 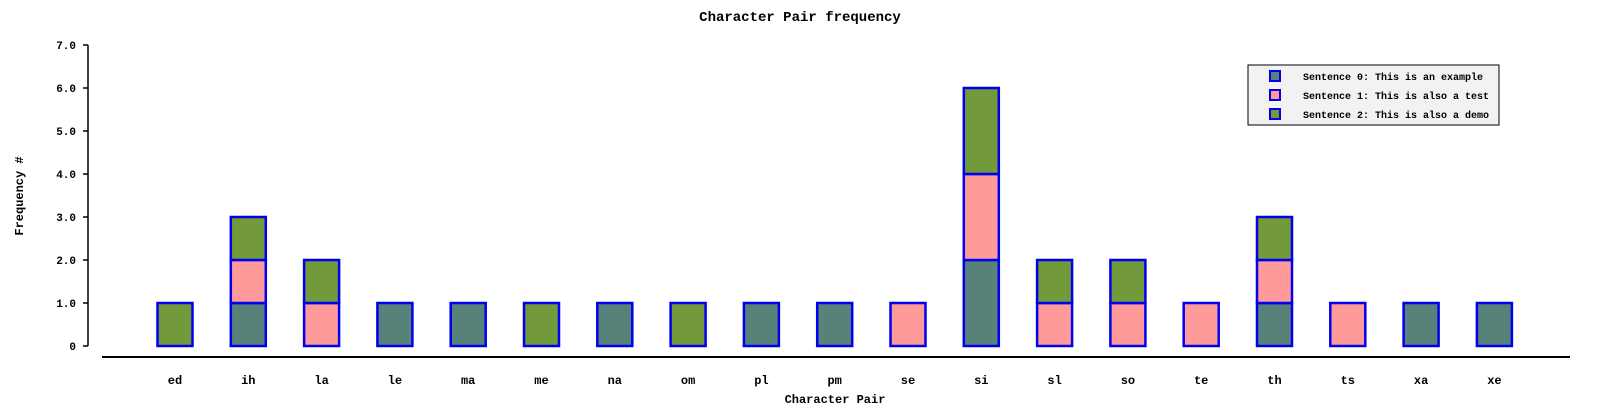 What do you see at coordinates (66, 305) in the screenshot?
I see `y-tick-label: 1.0` at bounding box center [66, 305].